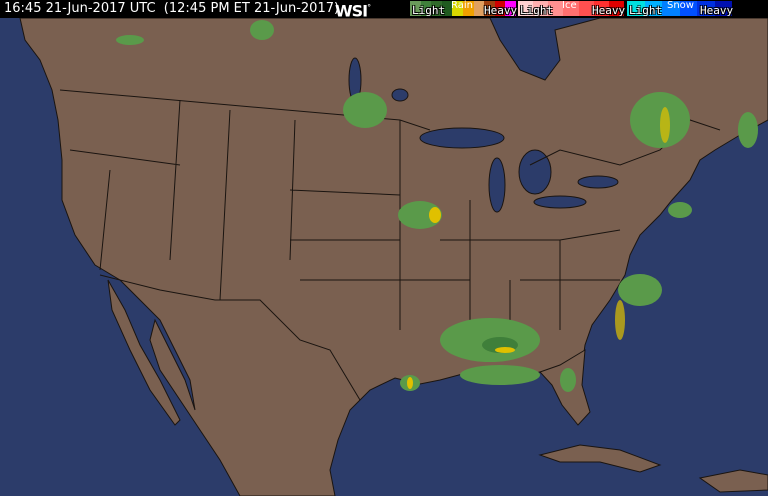 The width and height of the screenshot is (768, 496). I want to click on lake-ontario, so click(598, 182).